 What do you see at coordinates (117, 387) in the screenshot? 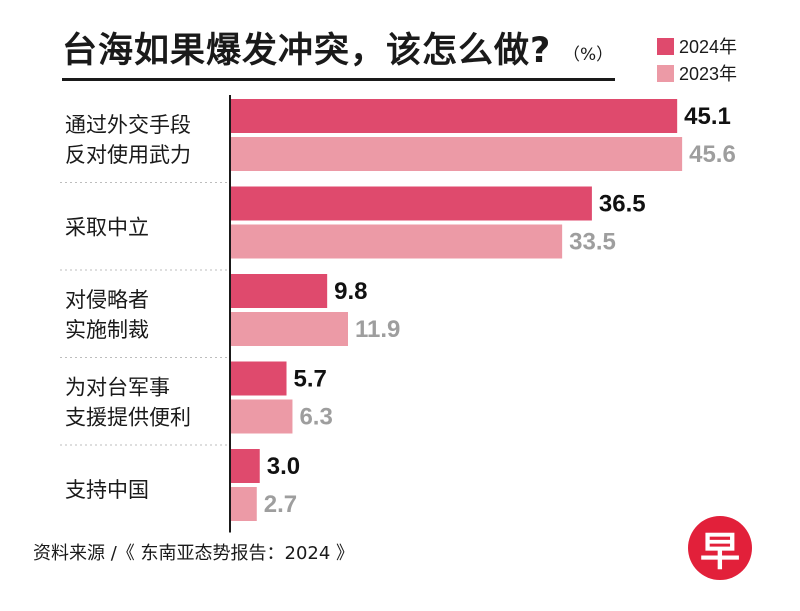
I see `category-label: 为对台军事` at bounding box center [117, 387].